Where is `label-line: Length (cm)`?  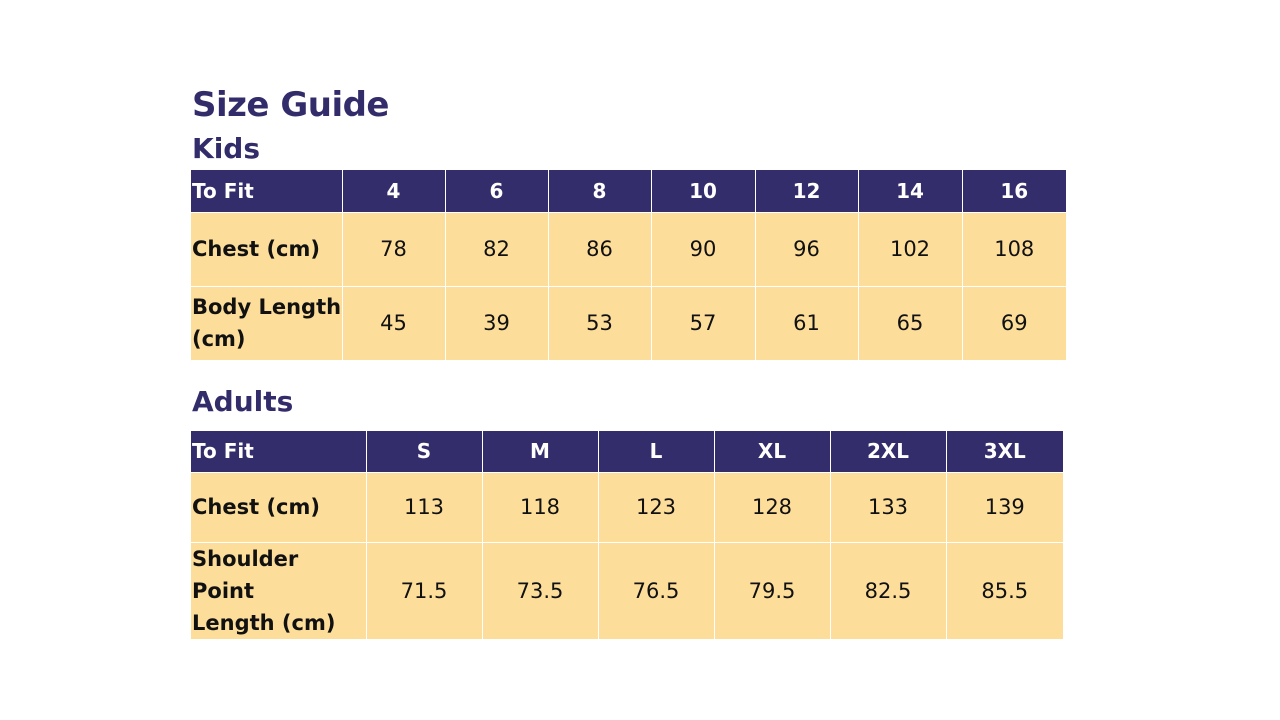 label-line: Length (cm) is located at coordinates (264, 622).